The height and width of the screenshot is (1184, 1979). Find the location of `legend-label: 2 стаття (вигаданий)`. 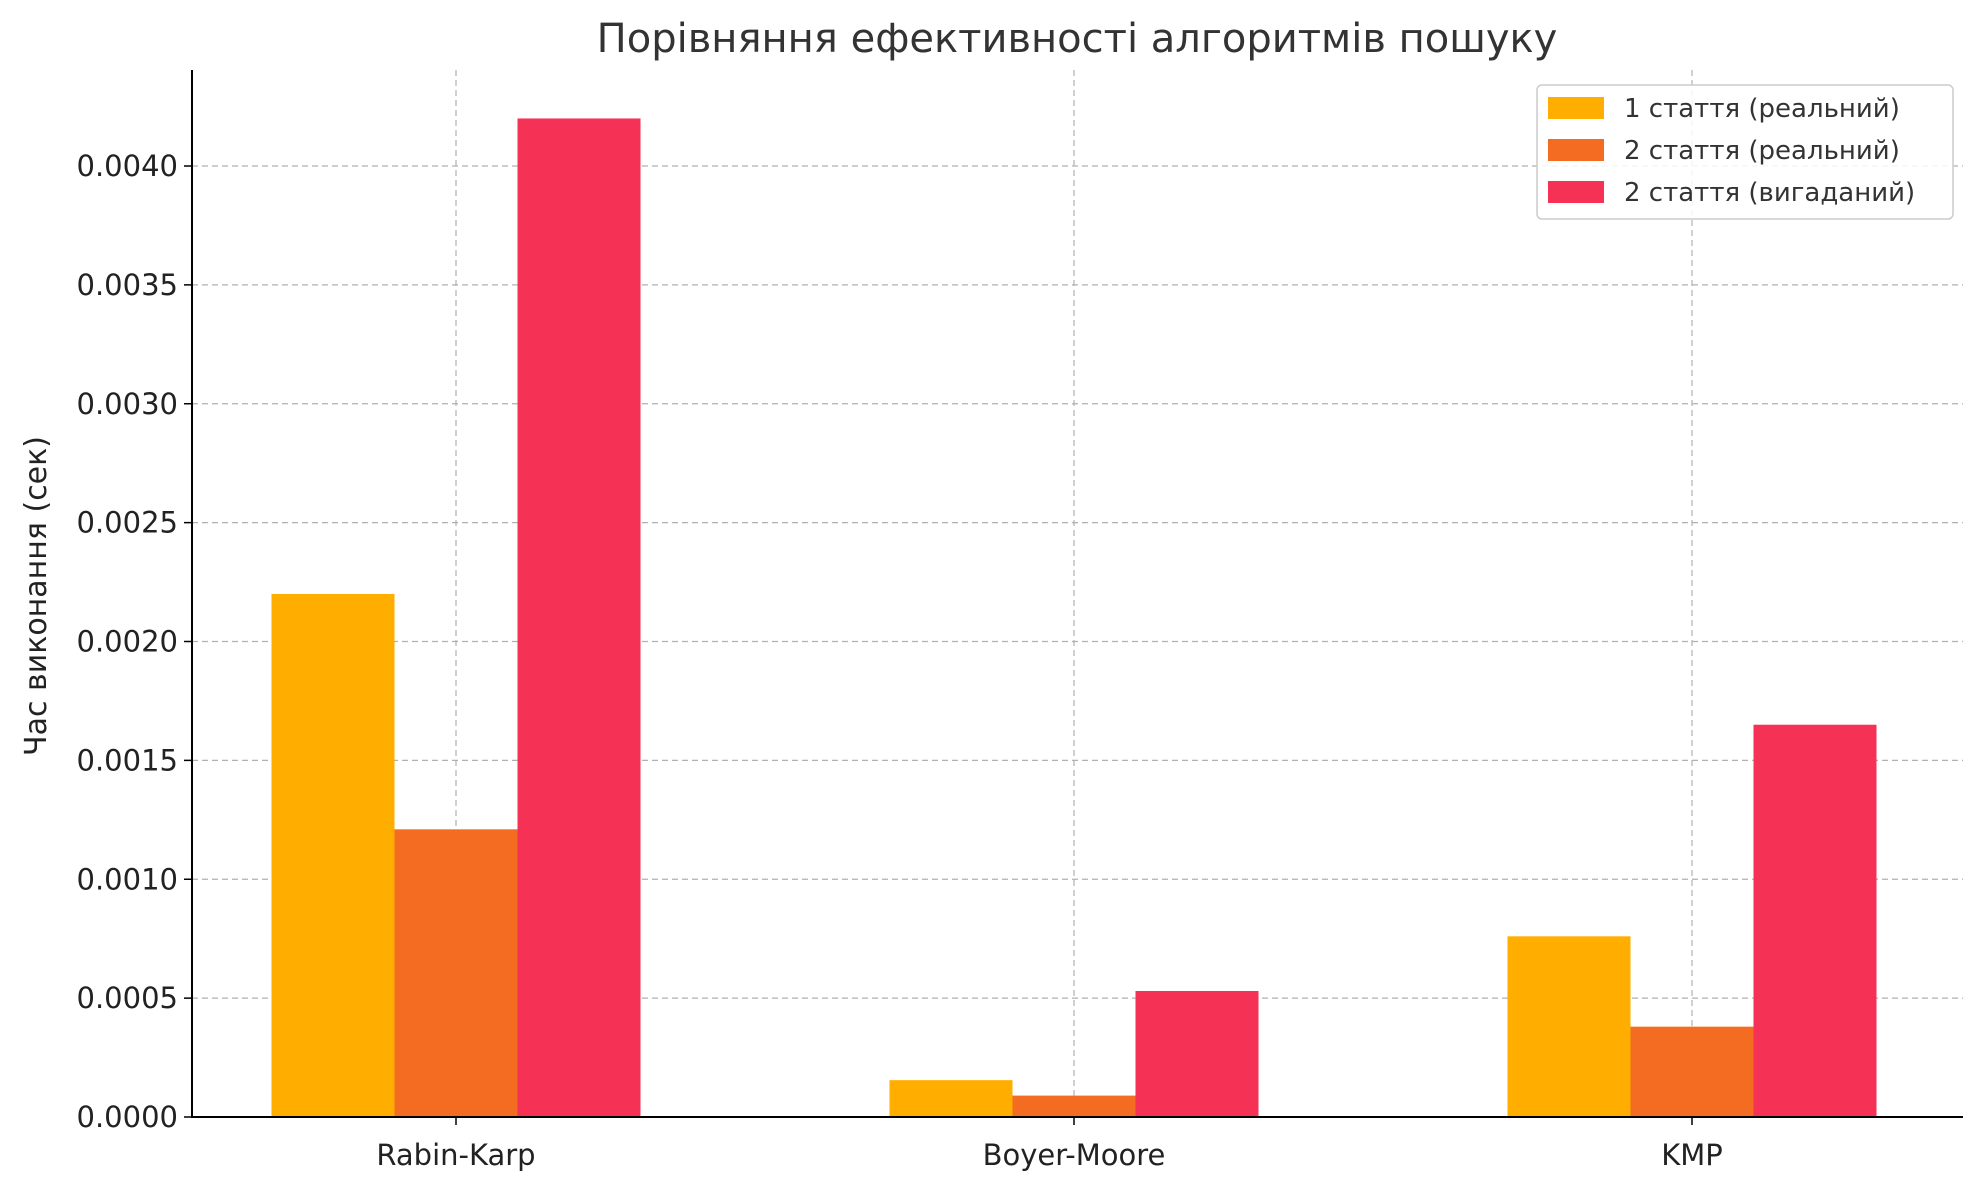

legend-label: 2 стаття (вигаданий) is located at coordinates (1769, 193).